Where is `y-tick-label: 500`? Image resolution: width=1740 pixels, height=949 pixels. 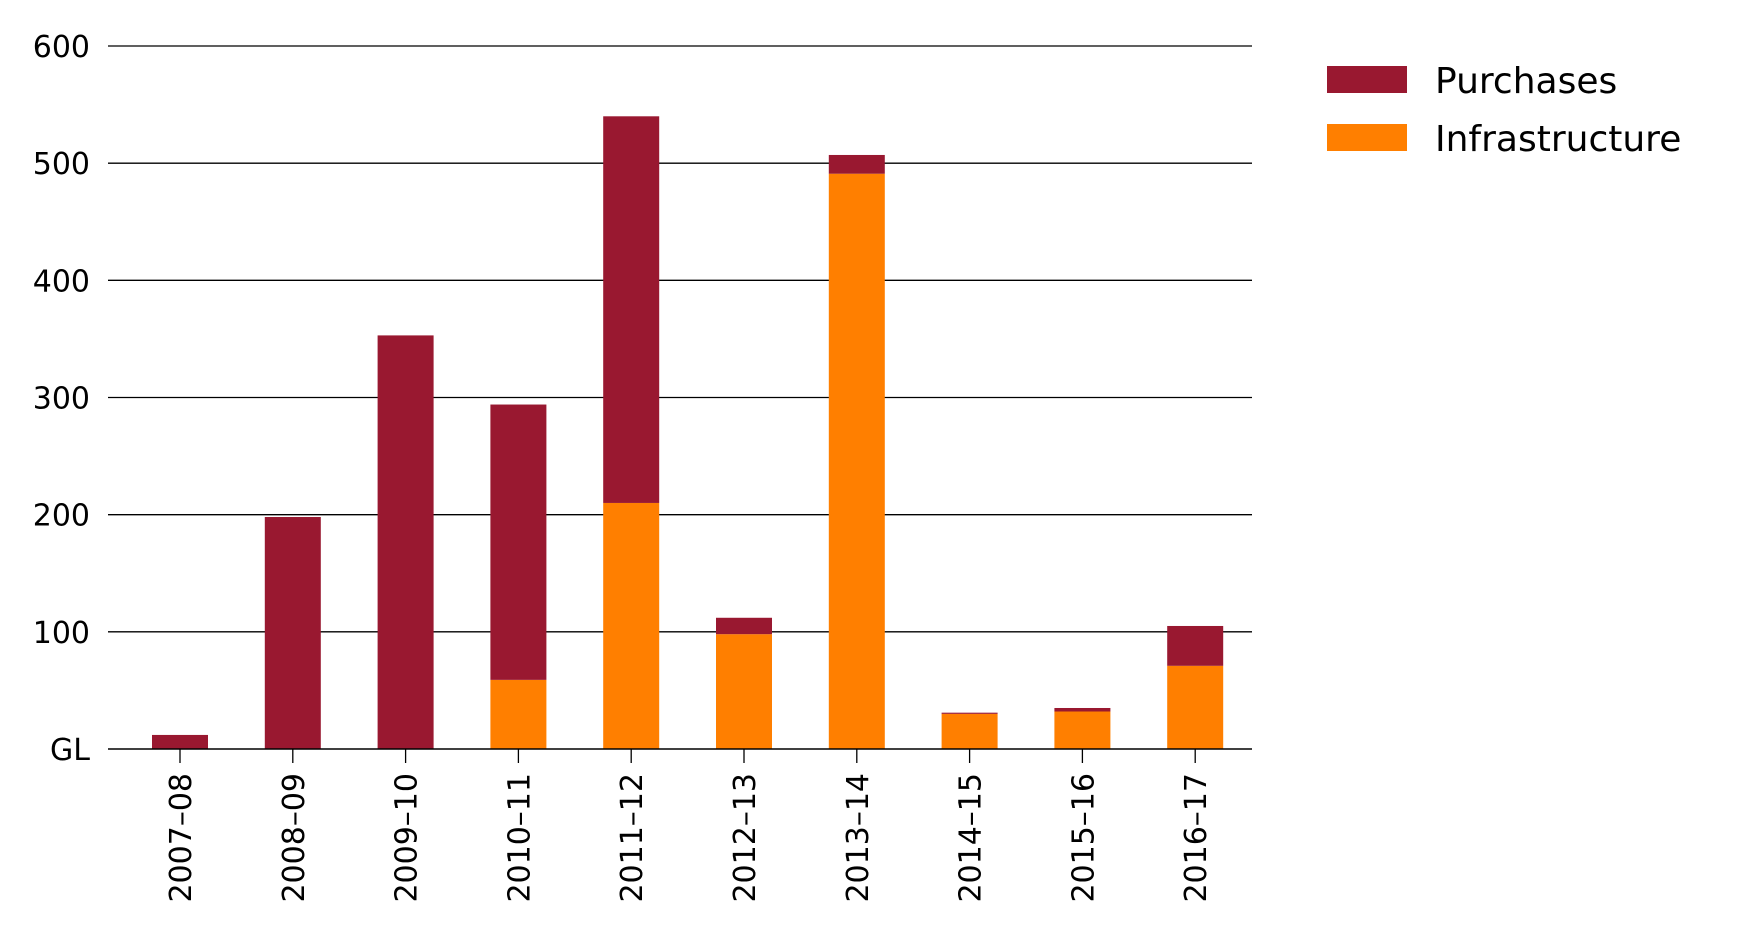
y-tick-label: 500 is located at coordinates (61, 164).